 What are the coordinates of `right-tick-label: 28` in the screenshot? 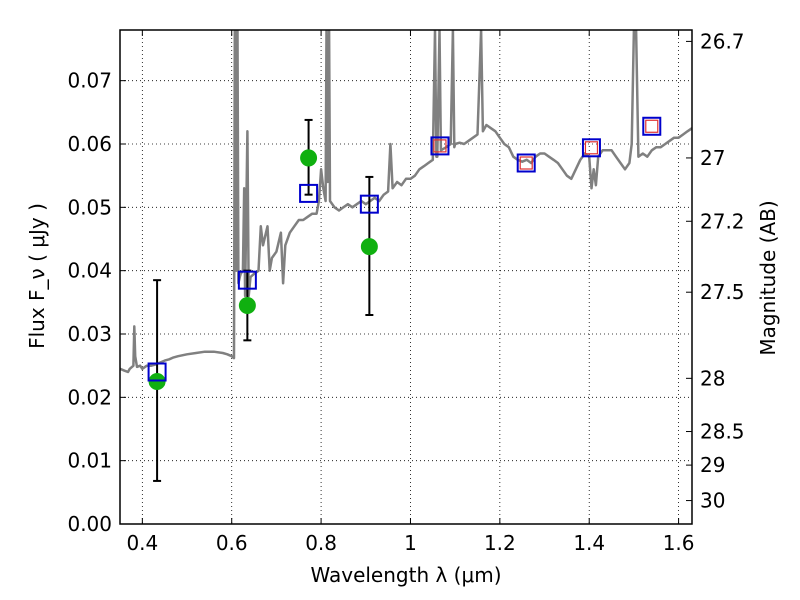 It's located at (712, 378).